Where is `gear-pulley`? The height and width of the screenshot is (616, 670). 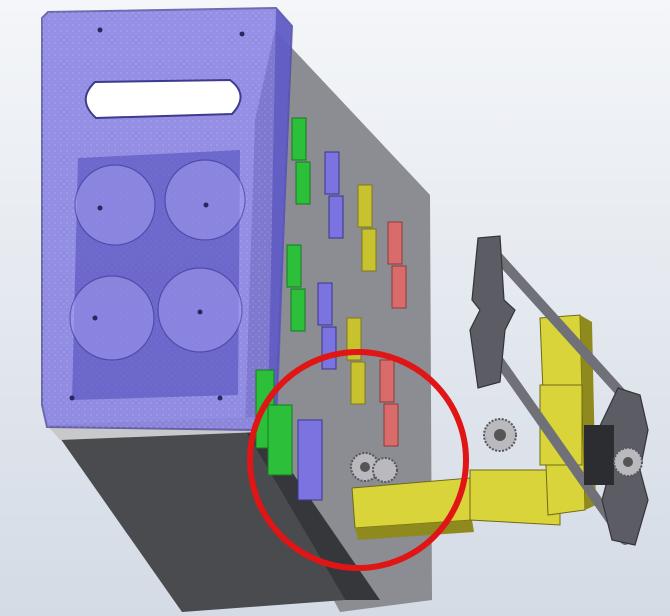 gear-pulley is located at coordinates (496, 450).